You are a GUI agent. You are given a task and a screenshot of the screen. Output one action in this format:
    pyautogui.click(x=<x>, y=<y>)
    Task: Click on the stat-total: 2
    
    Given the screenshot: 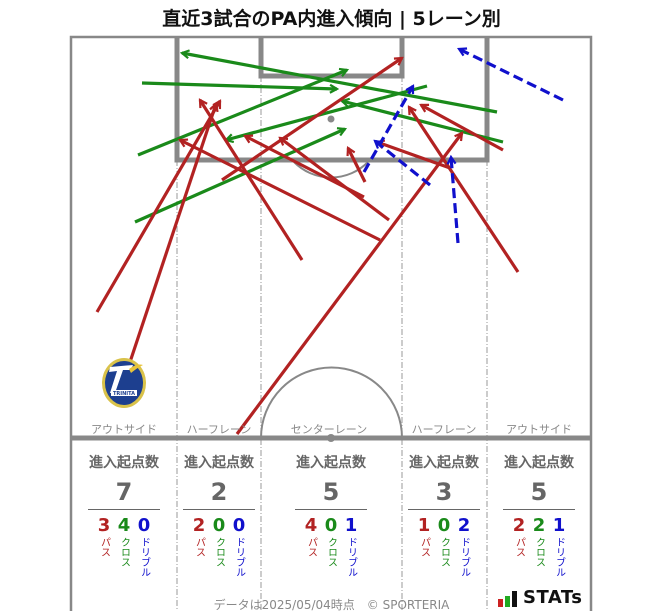 What is the action you would take?
    pyautogui.click(x=219, y=494)
    